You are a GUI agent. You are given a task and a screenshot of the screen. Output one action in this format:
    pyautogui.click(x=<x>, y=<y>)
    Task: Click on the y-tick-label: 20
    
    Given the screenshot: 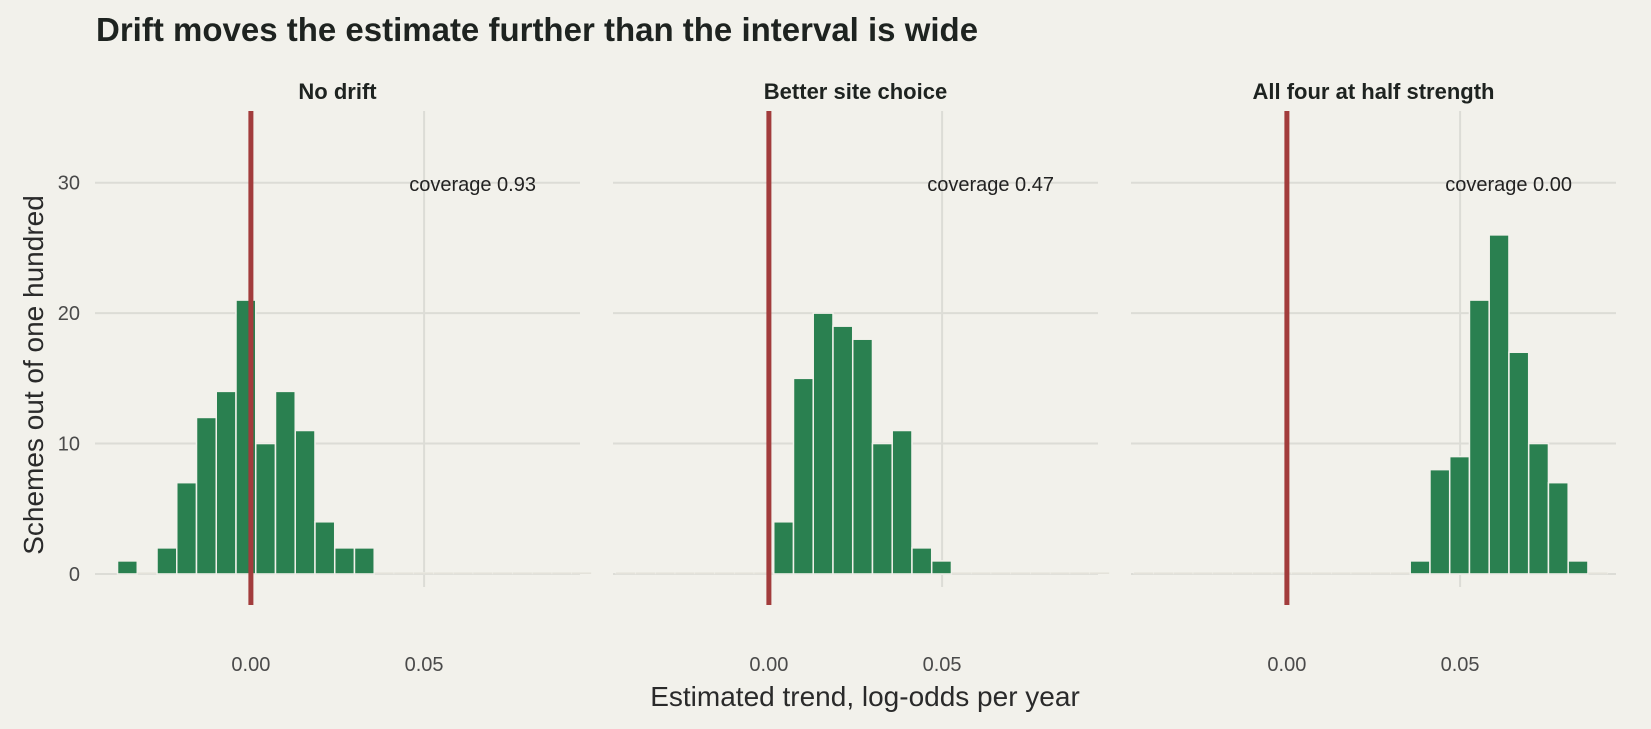 What is the action you would take?
    pyautogui.click(x=69, y=314)
    